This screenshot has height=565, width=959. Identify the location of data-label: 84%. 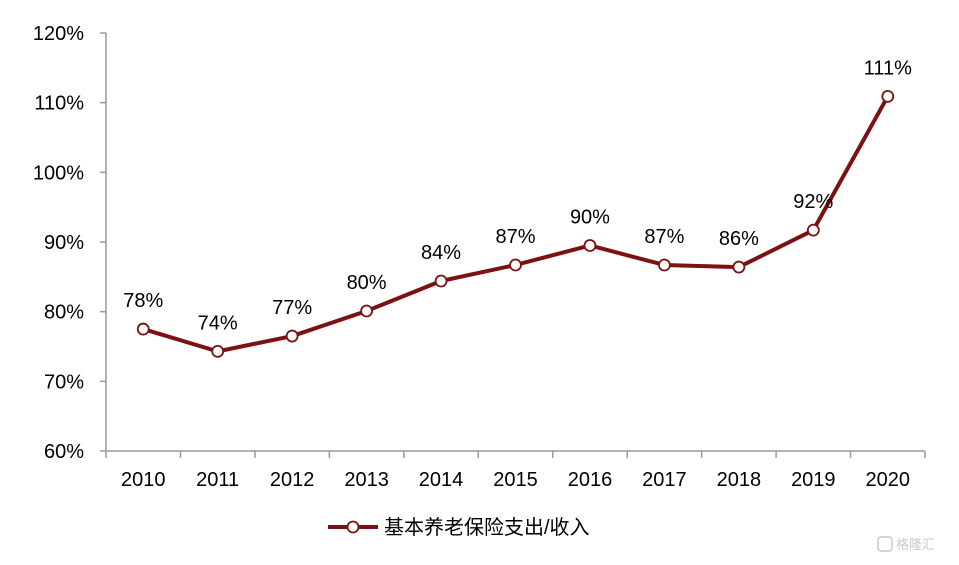
(441, 253).